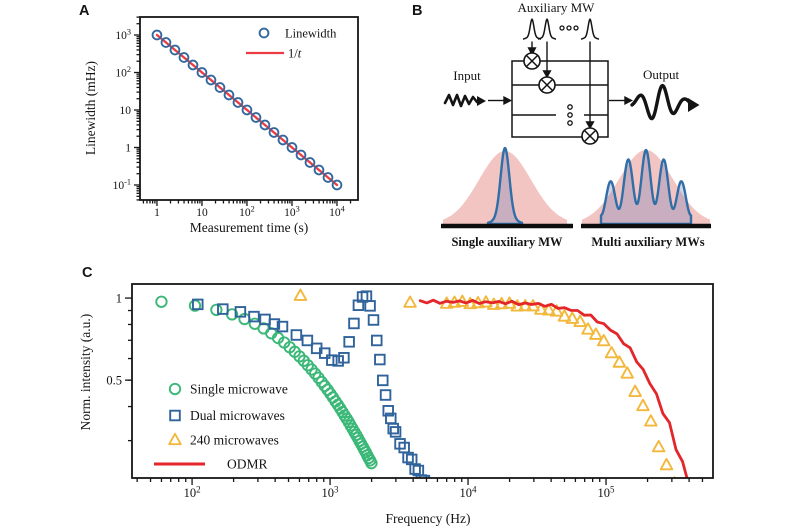 This screenshot has height=530, width=800. Describe the element at coordinates (561, 85) in the screenshot. I see `auxiliary-down-arrows` at that location.